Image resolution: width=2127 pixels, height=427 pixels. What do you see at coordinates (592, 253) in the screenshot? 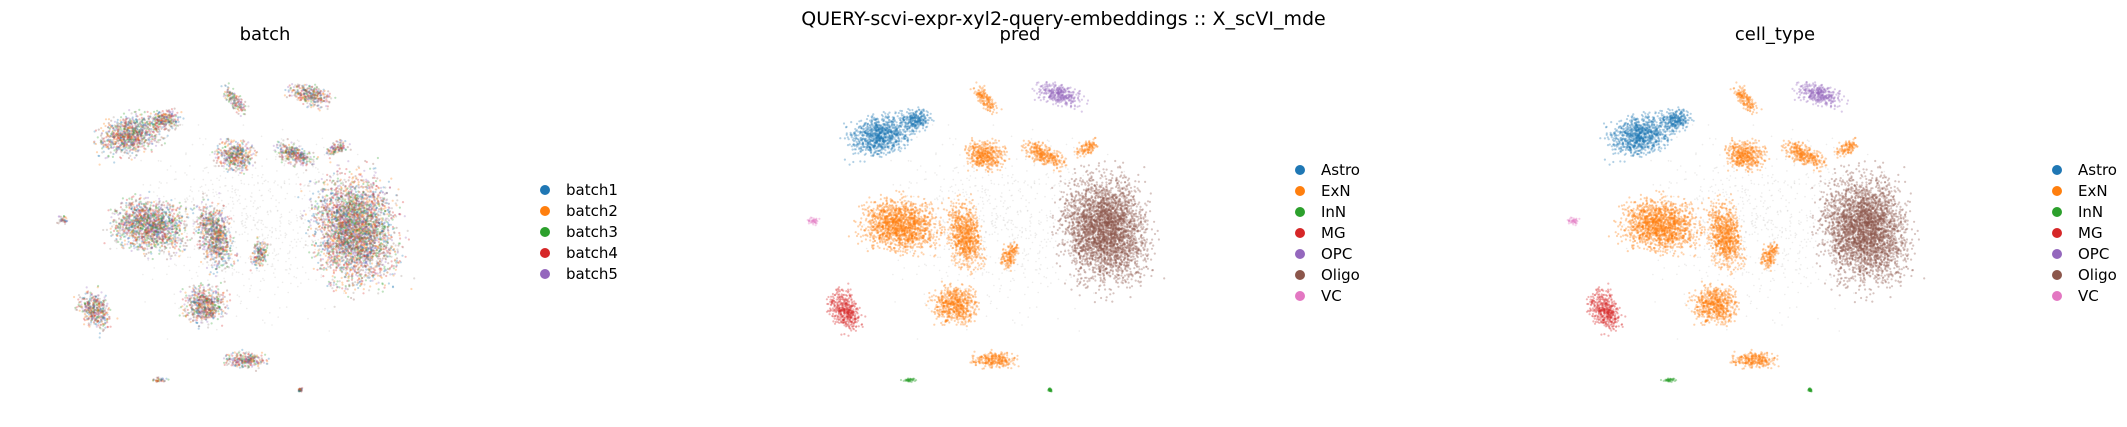
I see `legend-label: batch4` at bounding box center [592, 253].